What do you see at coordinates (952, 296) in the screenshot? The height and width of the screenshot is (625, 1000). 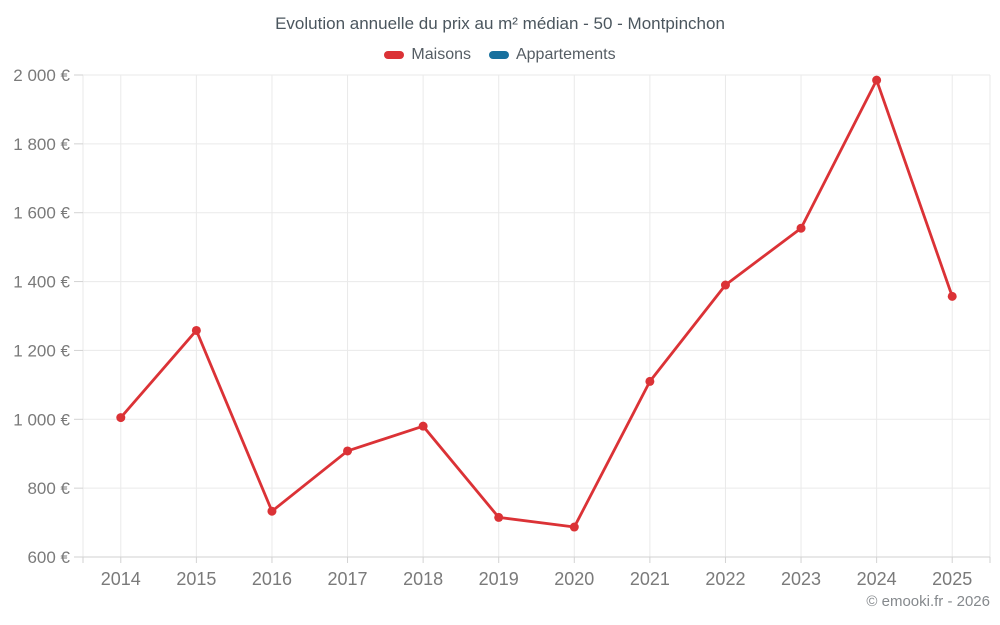 I see `data-point-maisons-2025` at bounding box center [952, 296].